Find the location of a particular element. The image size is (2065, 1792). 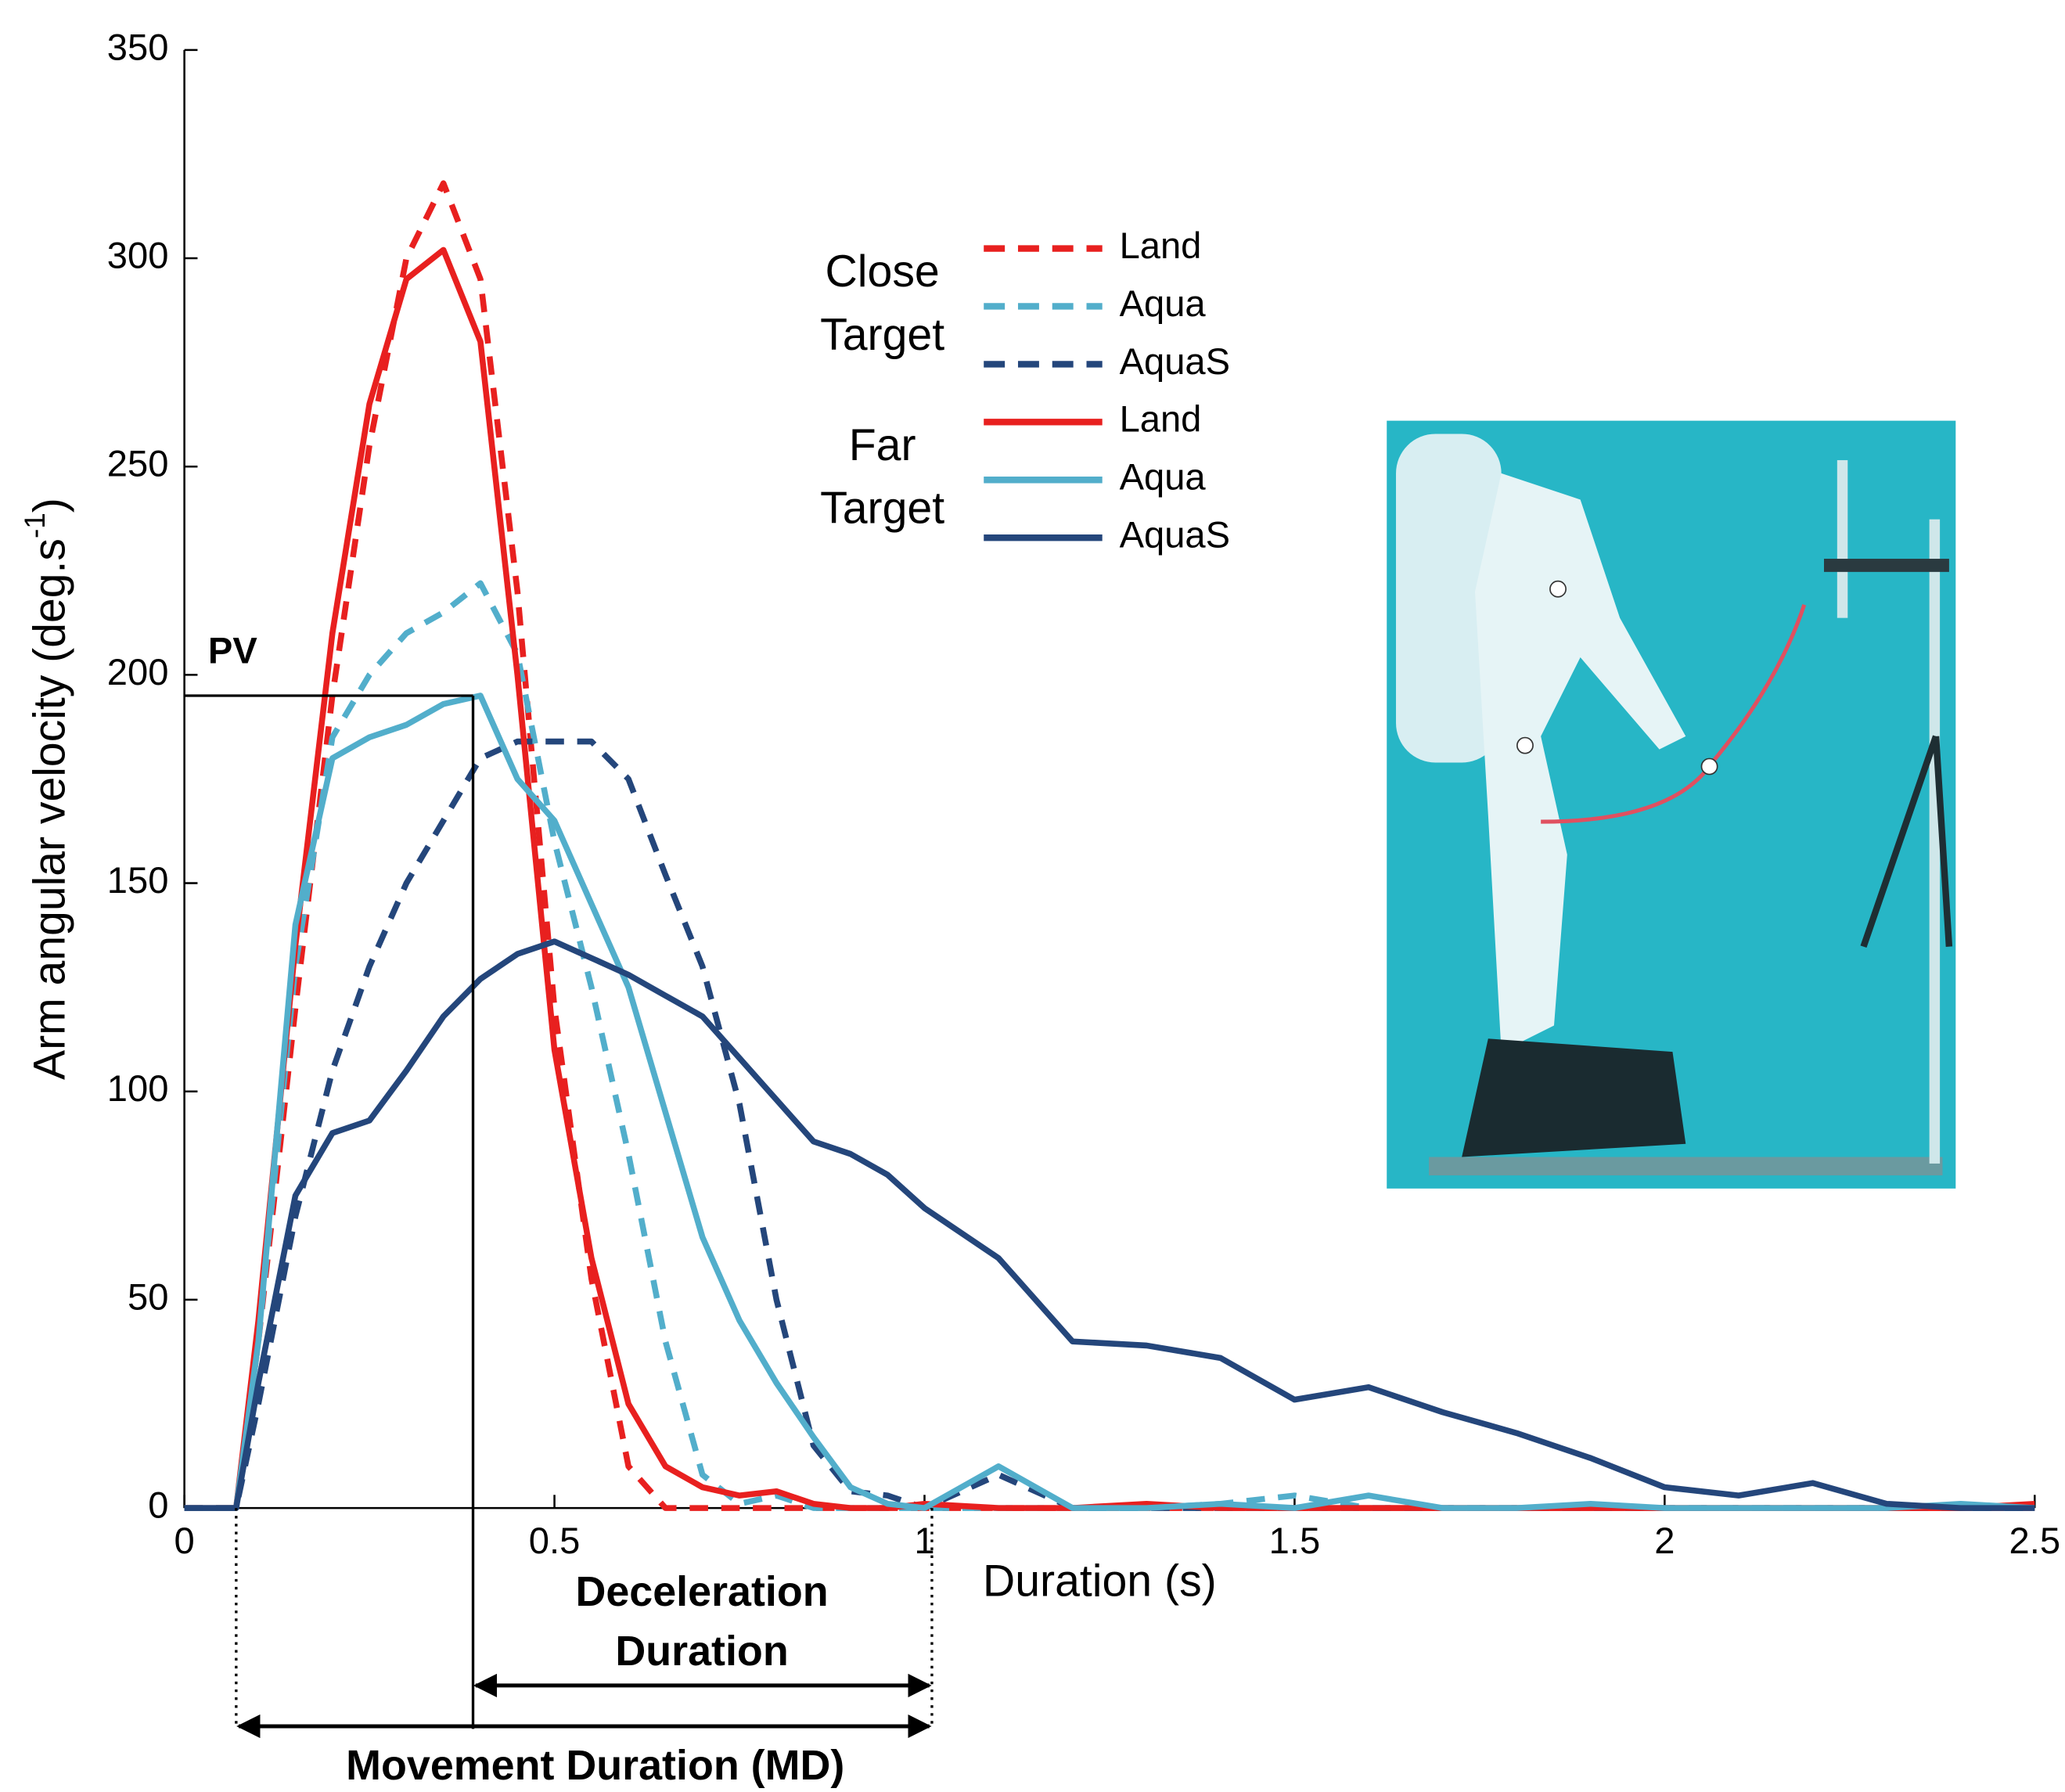

deceleration-label: Duration is located at coordinates (701, 1652).